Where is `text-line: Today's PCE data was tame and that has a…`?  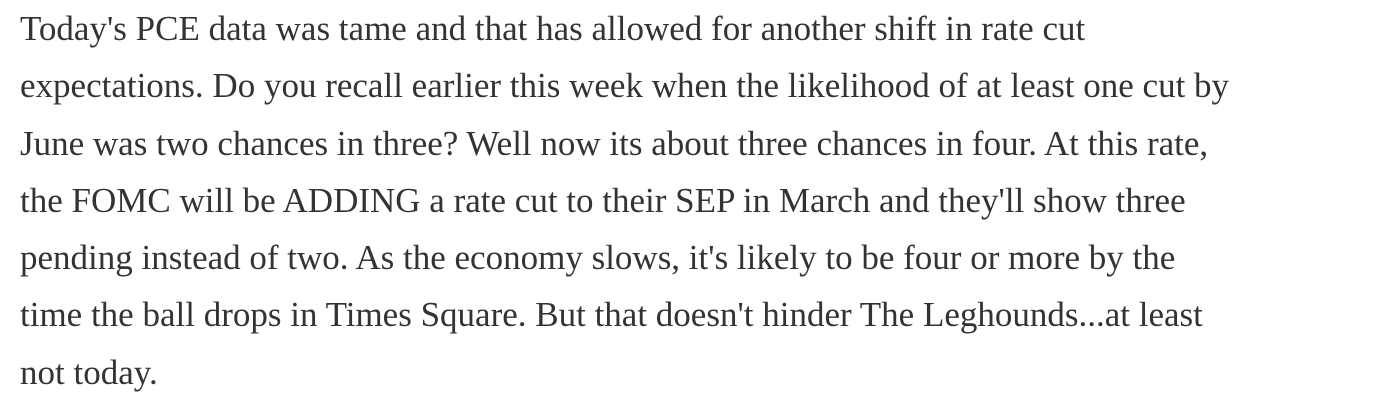
text-line: Today's PCE data was tame and that has a… is located at coordinates (553, 28).